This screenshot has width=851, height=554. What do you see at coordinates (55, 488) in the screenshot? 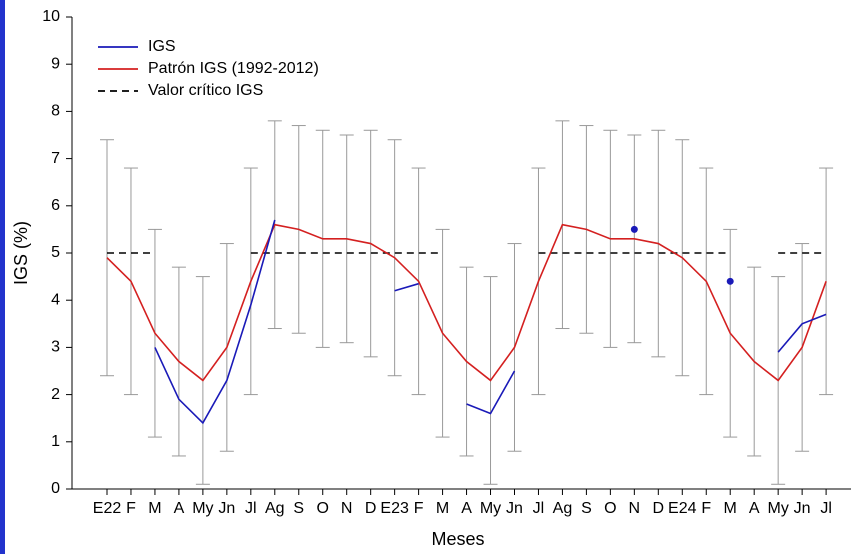
I see `y-tick-label: 0` at bounding box center [55, 488].